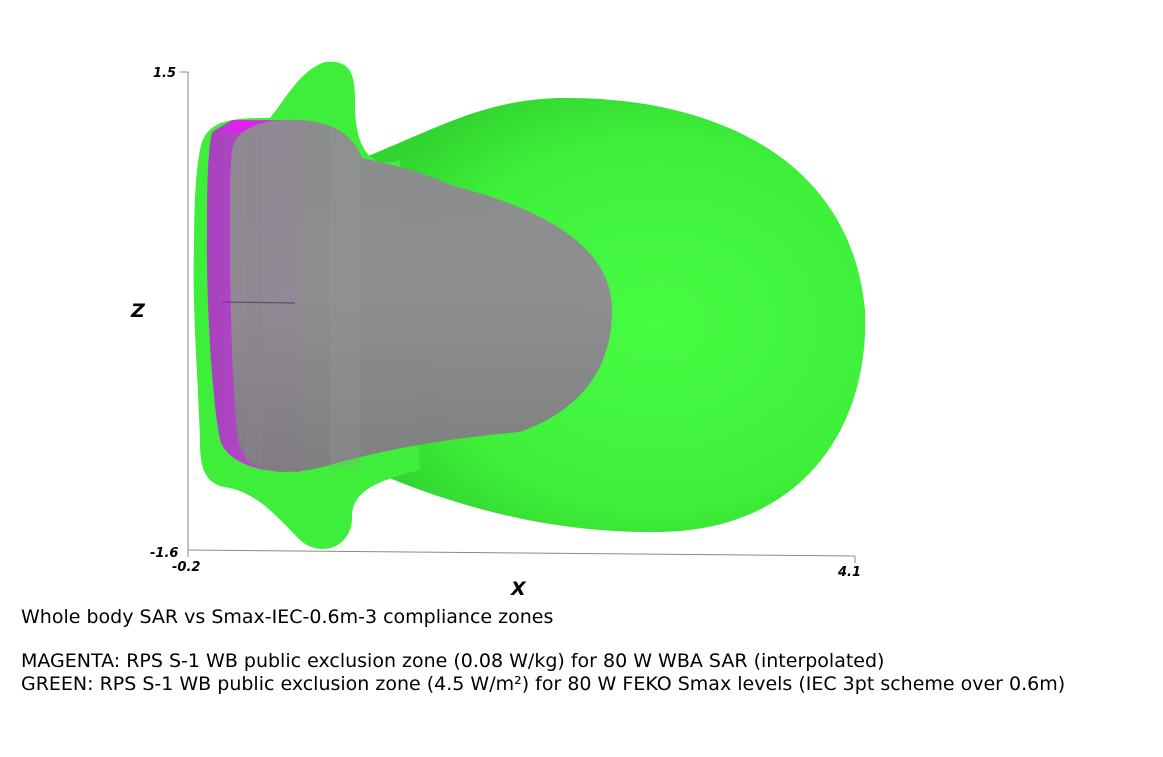 This screenshot has width=1163, height=757. I want to click on grey-shade-band, so click(253, 301).